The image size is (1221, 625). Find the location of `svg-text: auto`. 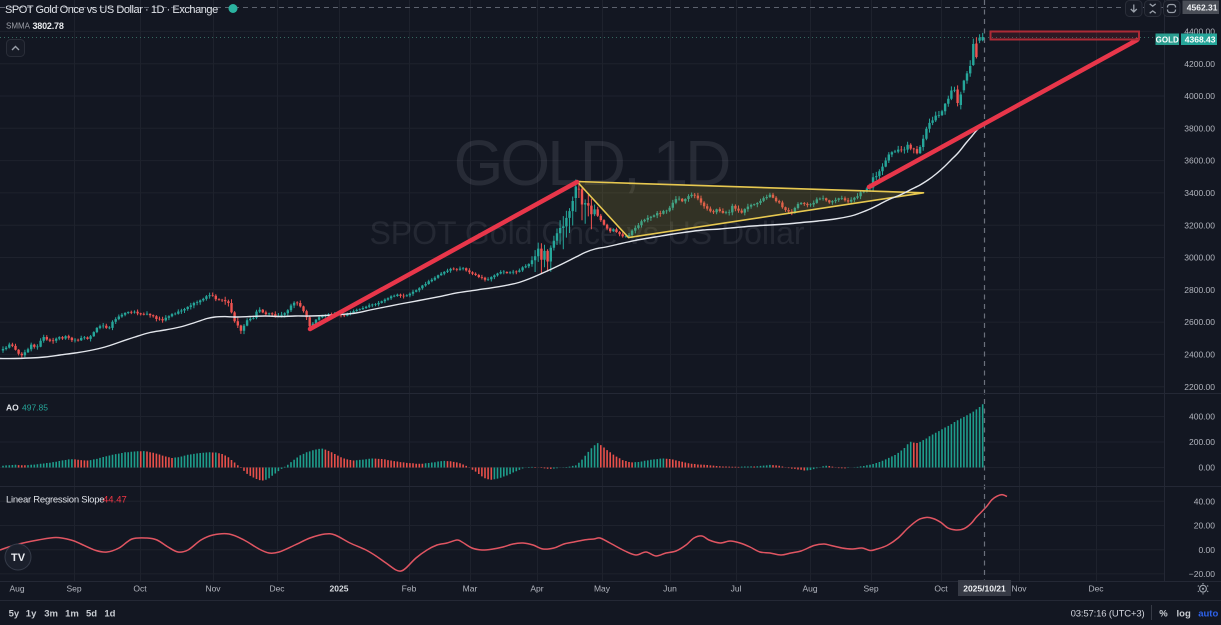

svg-text: auto is located at coordinates (1208, 614).